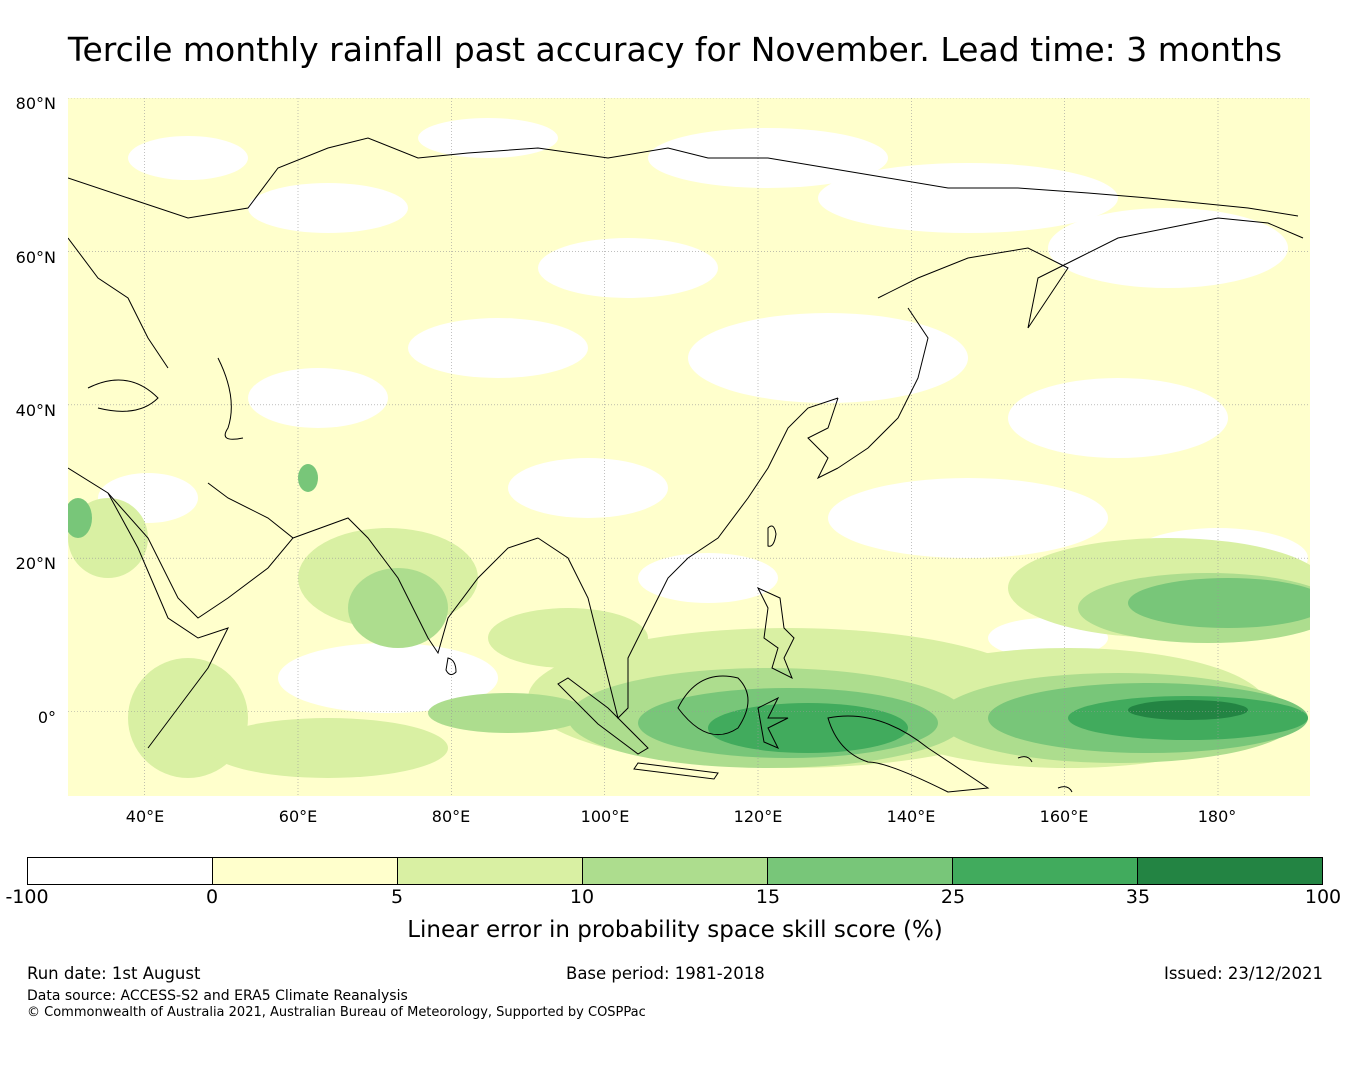 The height and width of the screenshot is (1065, 1350). Describe the element at coordinates (451, 816) in the screenshot. I see `lon-label-80e: 80°E` at that location.